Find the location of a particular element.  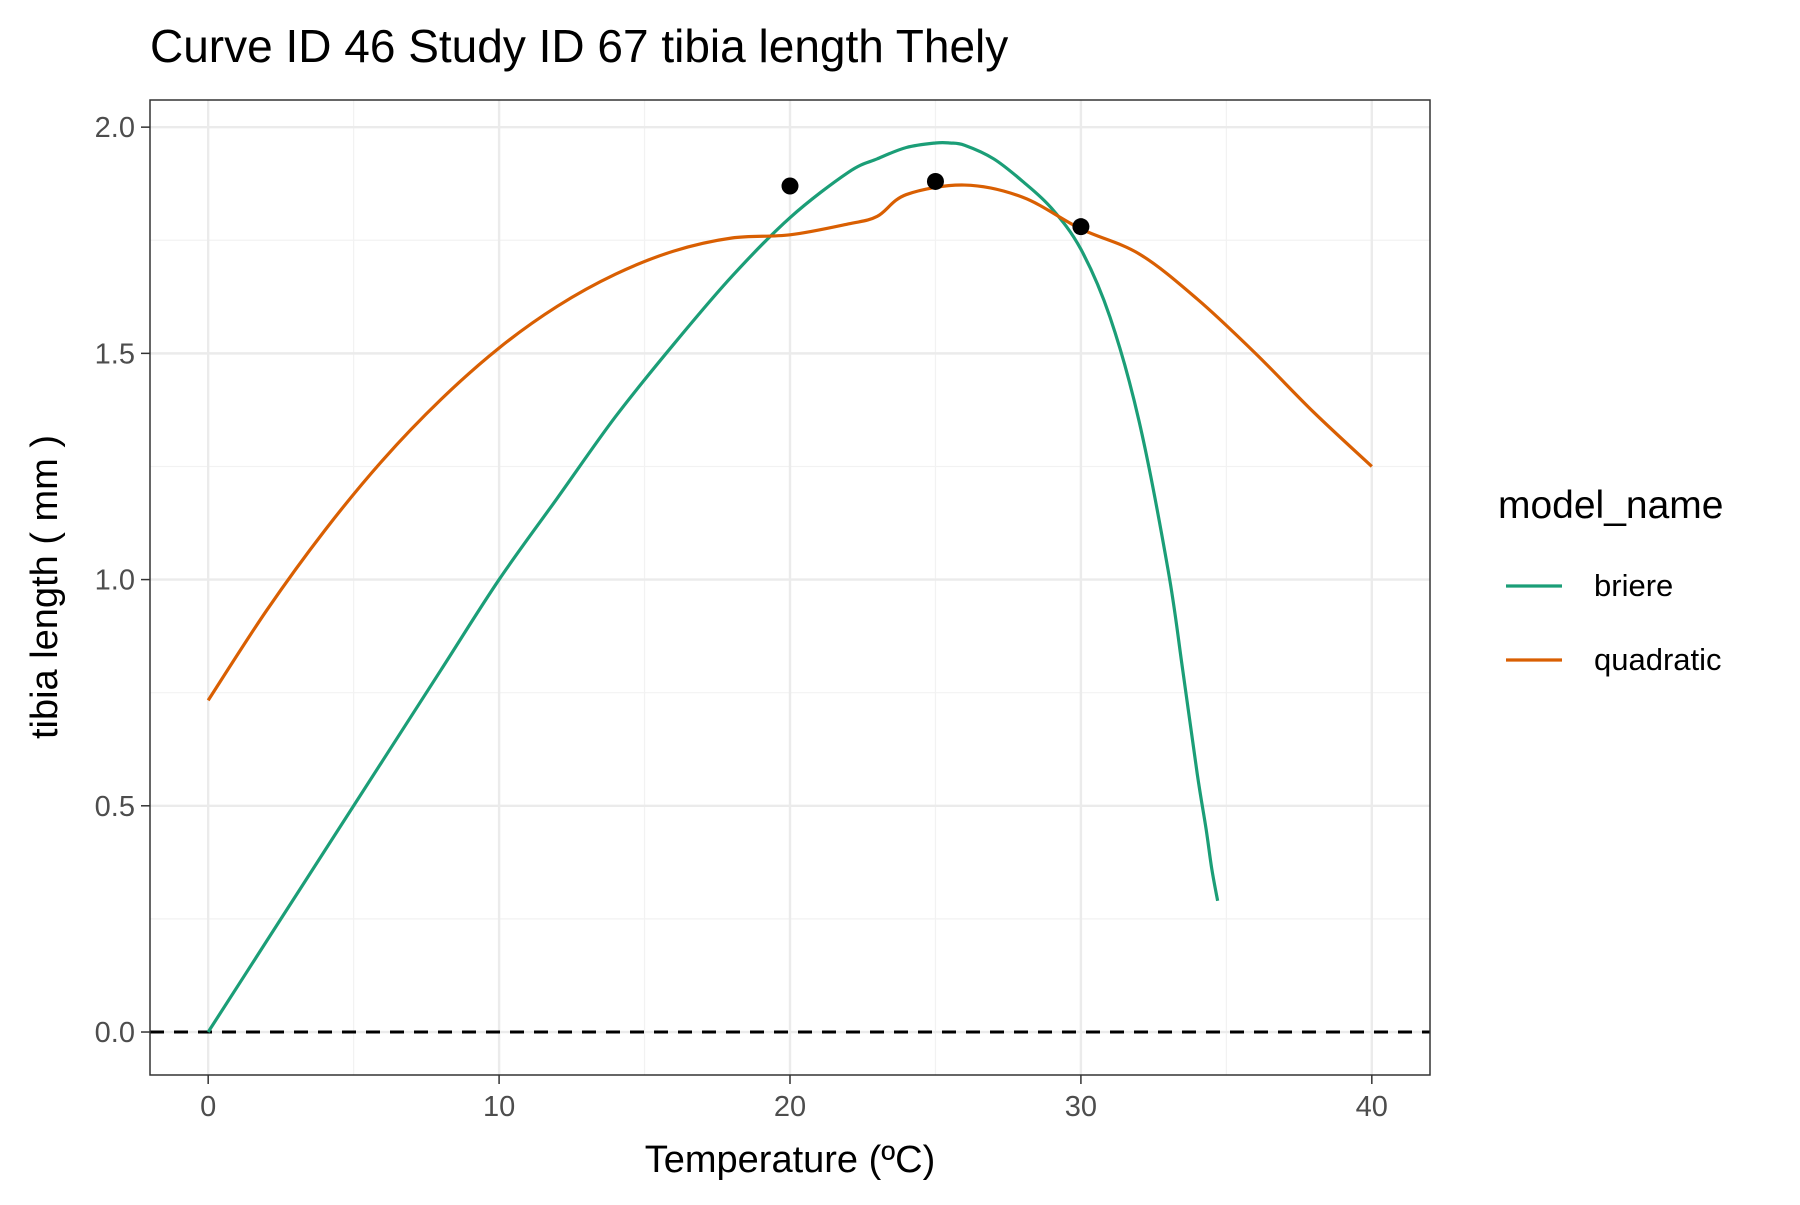

legend-label-quadratic: quadratic is located at coordinates (1658, 659).